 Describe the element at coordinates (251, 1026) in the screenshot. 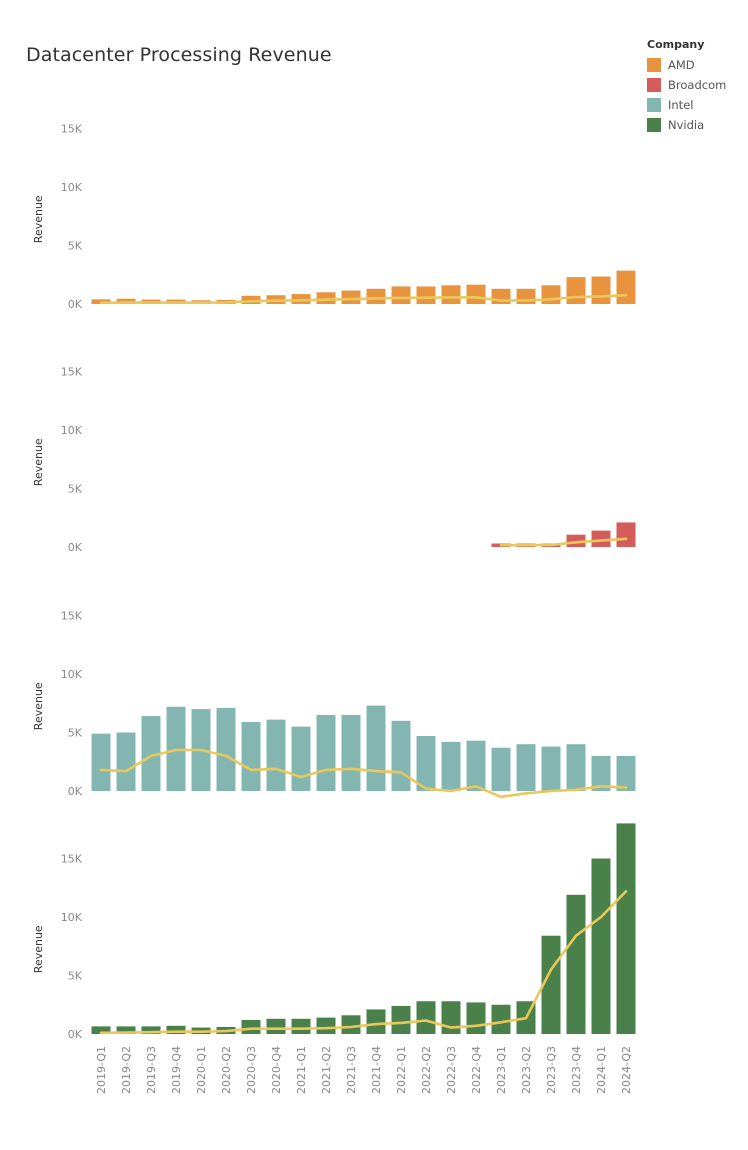

I see `bar-nvidia-2020-Q3` at that location.